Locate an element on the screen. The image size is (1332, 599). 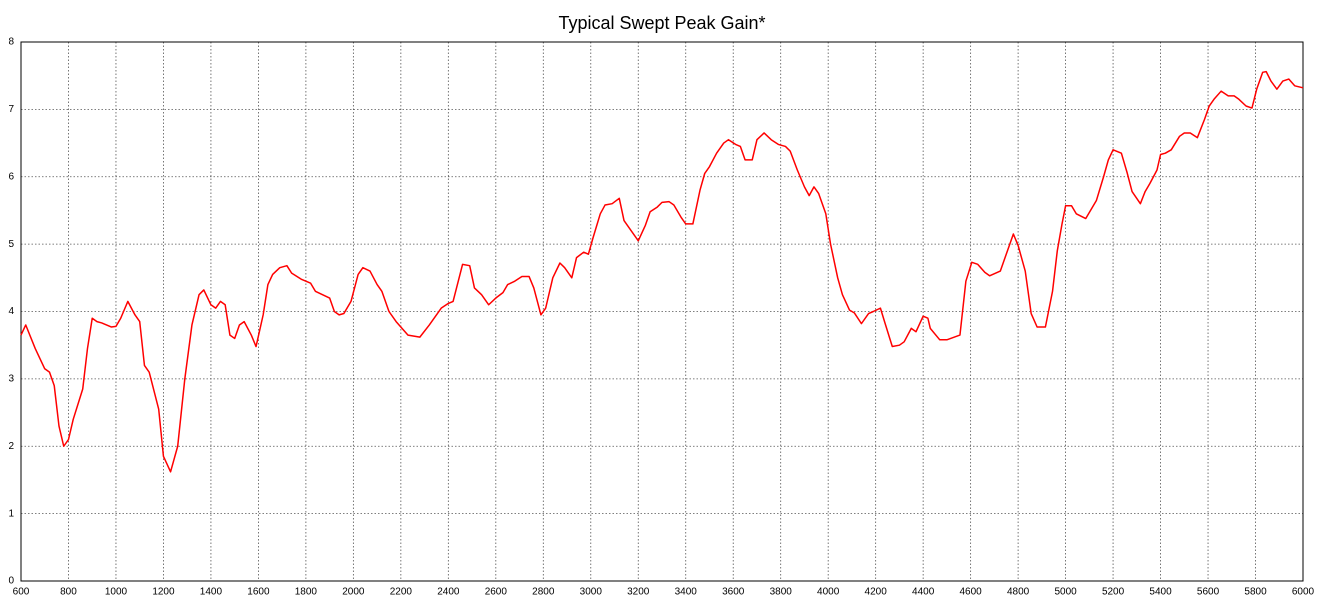
x-tick-label: 4200 is located at coordinates (876, 592).